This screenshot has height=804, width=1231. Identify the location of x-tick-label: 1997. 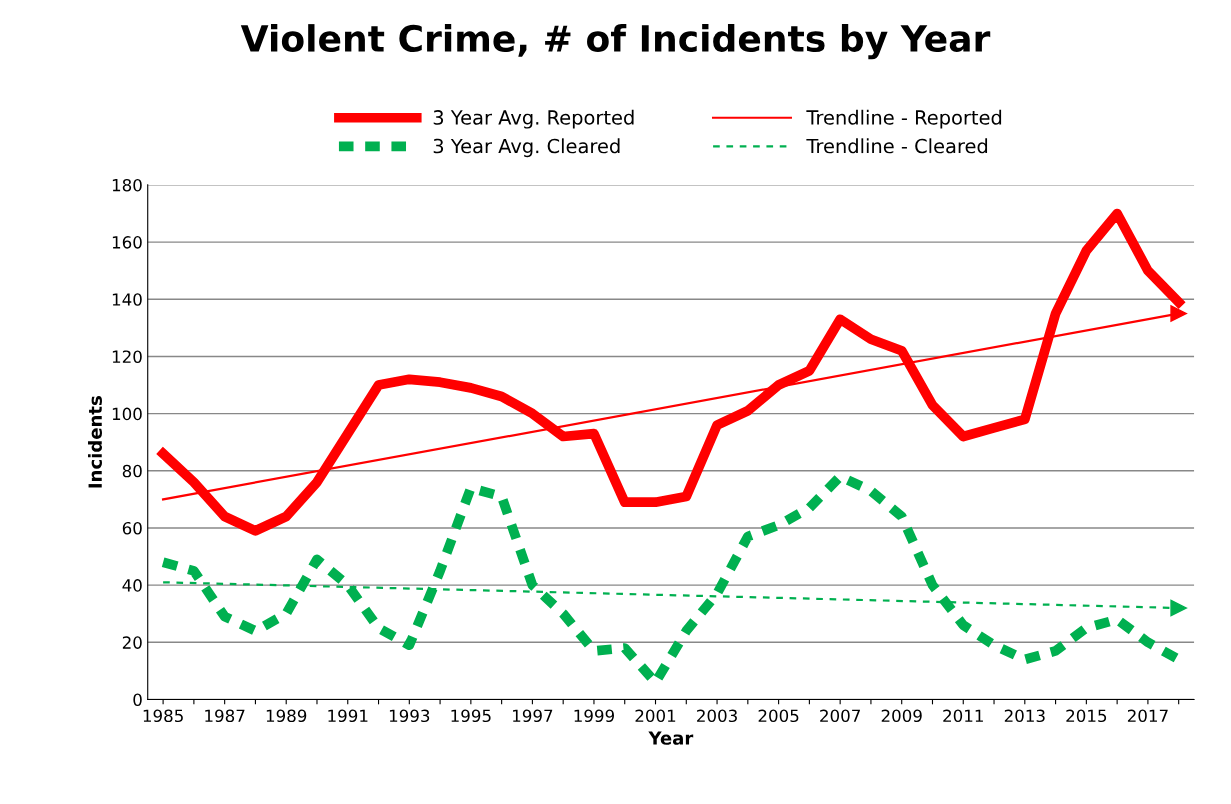
(533, 716).